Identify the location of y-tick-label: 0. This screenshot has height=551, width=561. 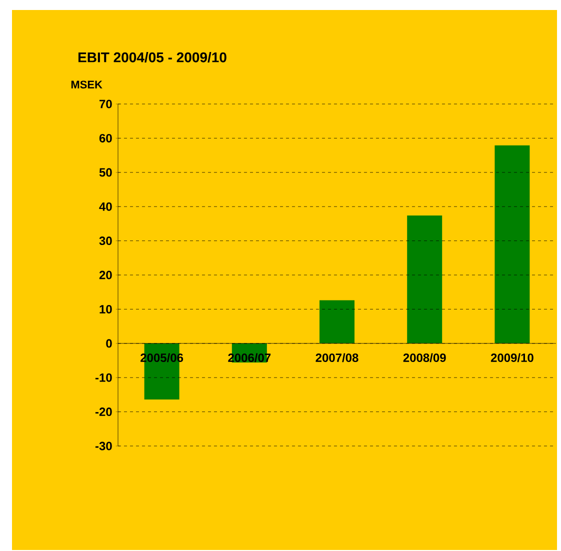
(109, 343).